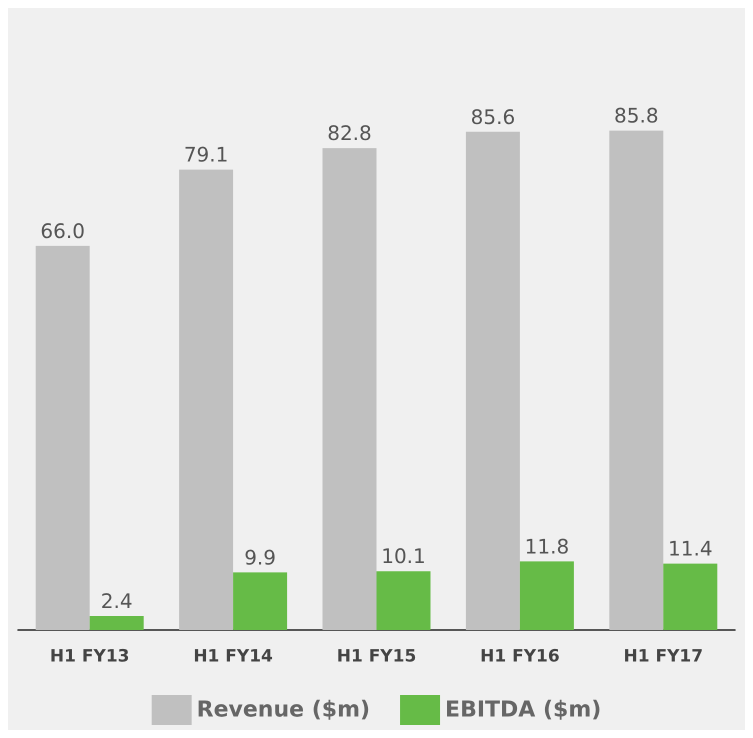 This screenshot has width=753, height=738. Describe the element at coordinates (493, 116) in the screenshot. I see `data-label: 85.6` at that location.